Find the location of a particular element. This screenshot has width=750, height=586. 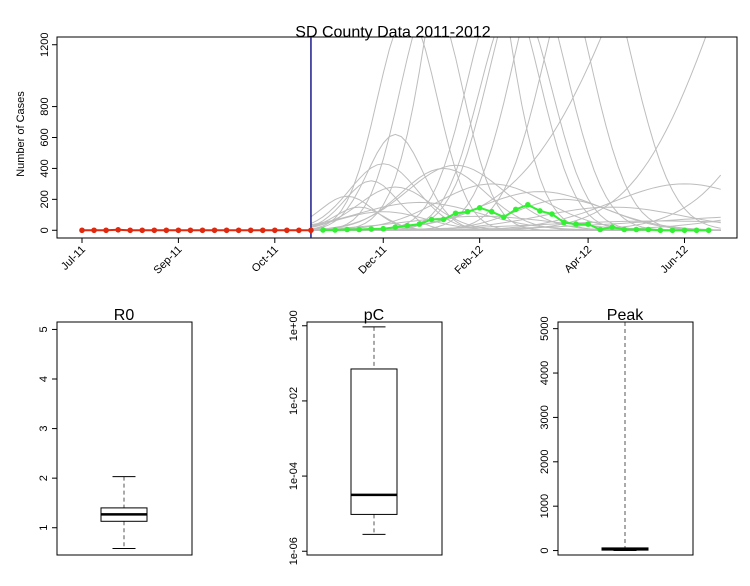

y-axis-label: Number of Cases is located at coordinates (21, 134).